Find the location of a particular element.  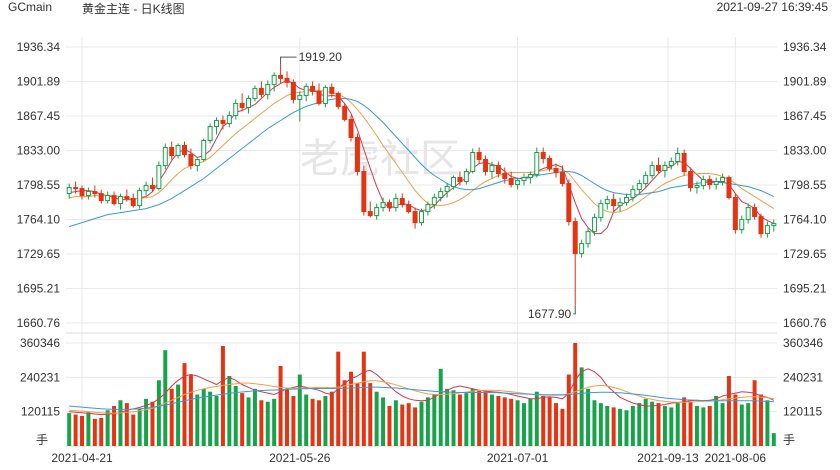

chart-title: 黄金主连 - 日K线图 is located at coordinates (133, 9).